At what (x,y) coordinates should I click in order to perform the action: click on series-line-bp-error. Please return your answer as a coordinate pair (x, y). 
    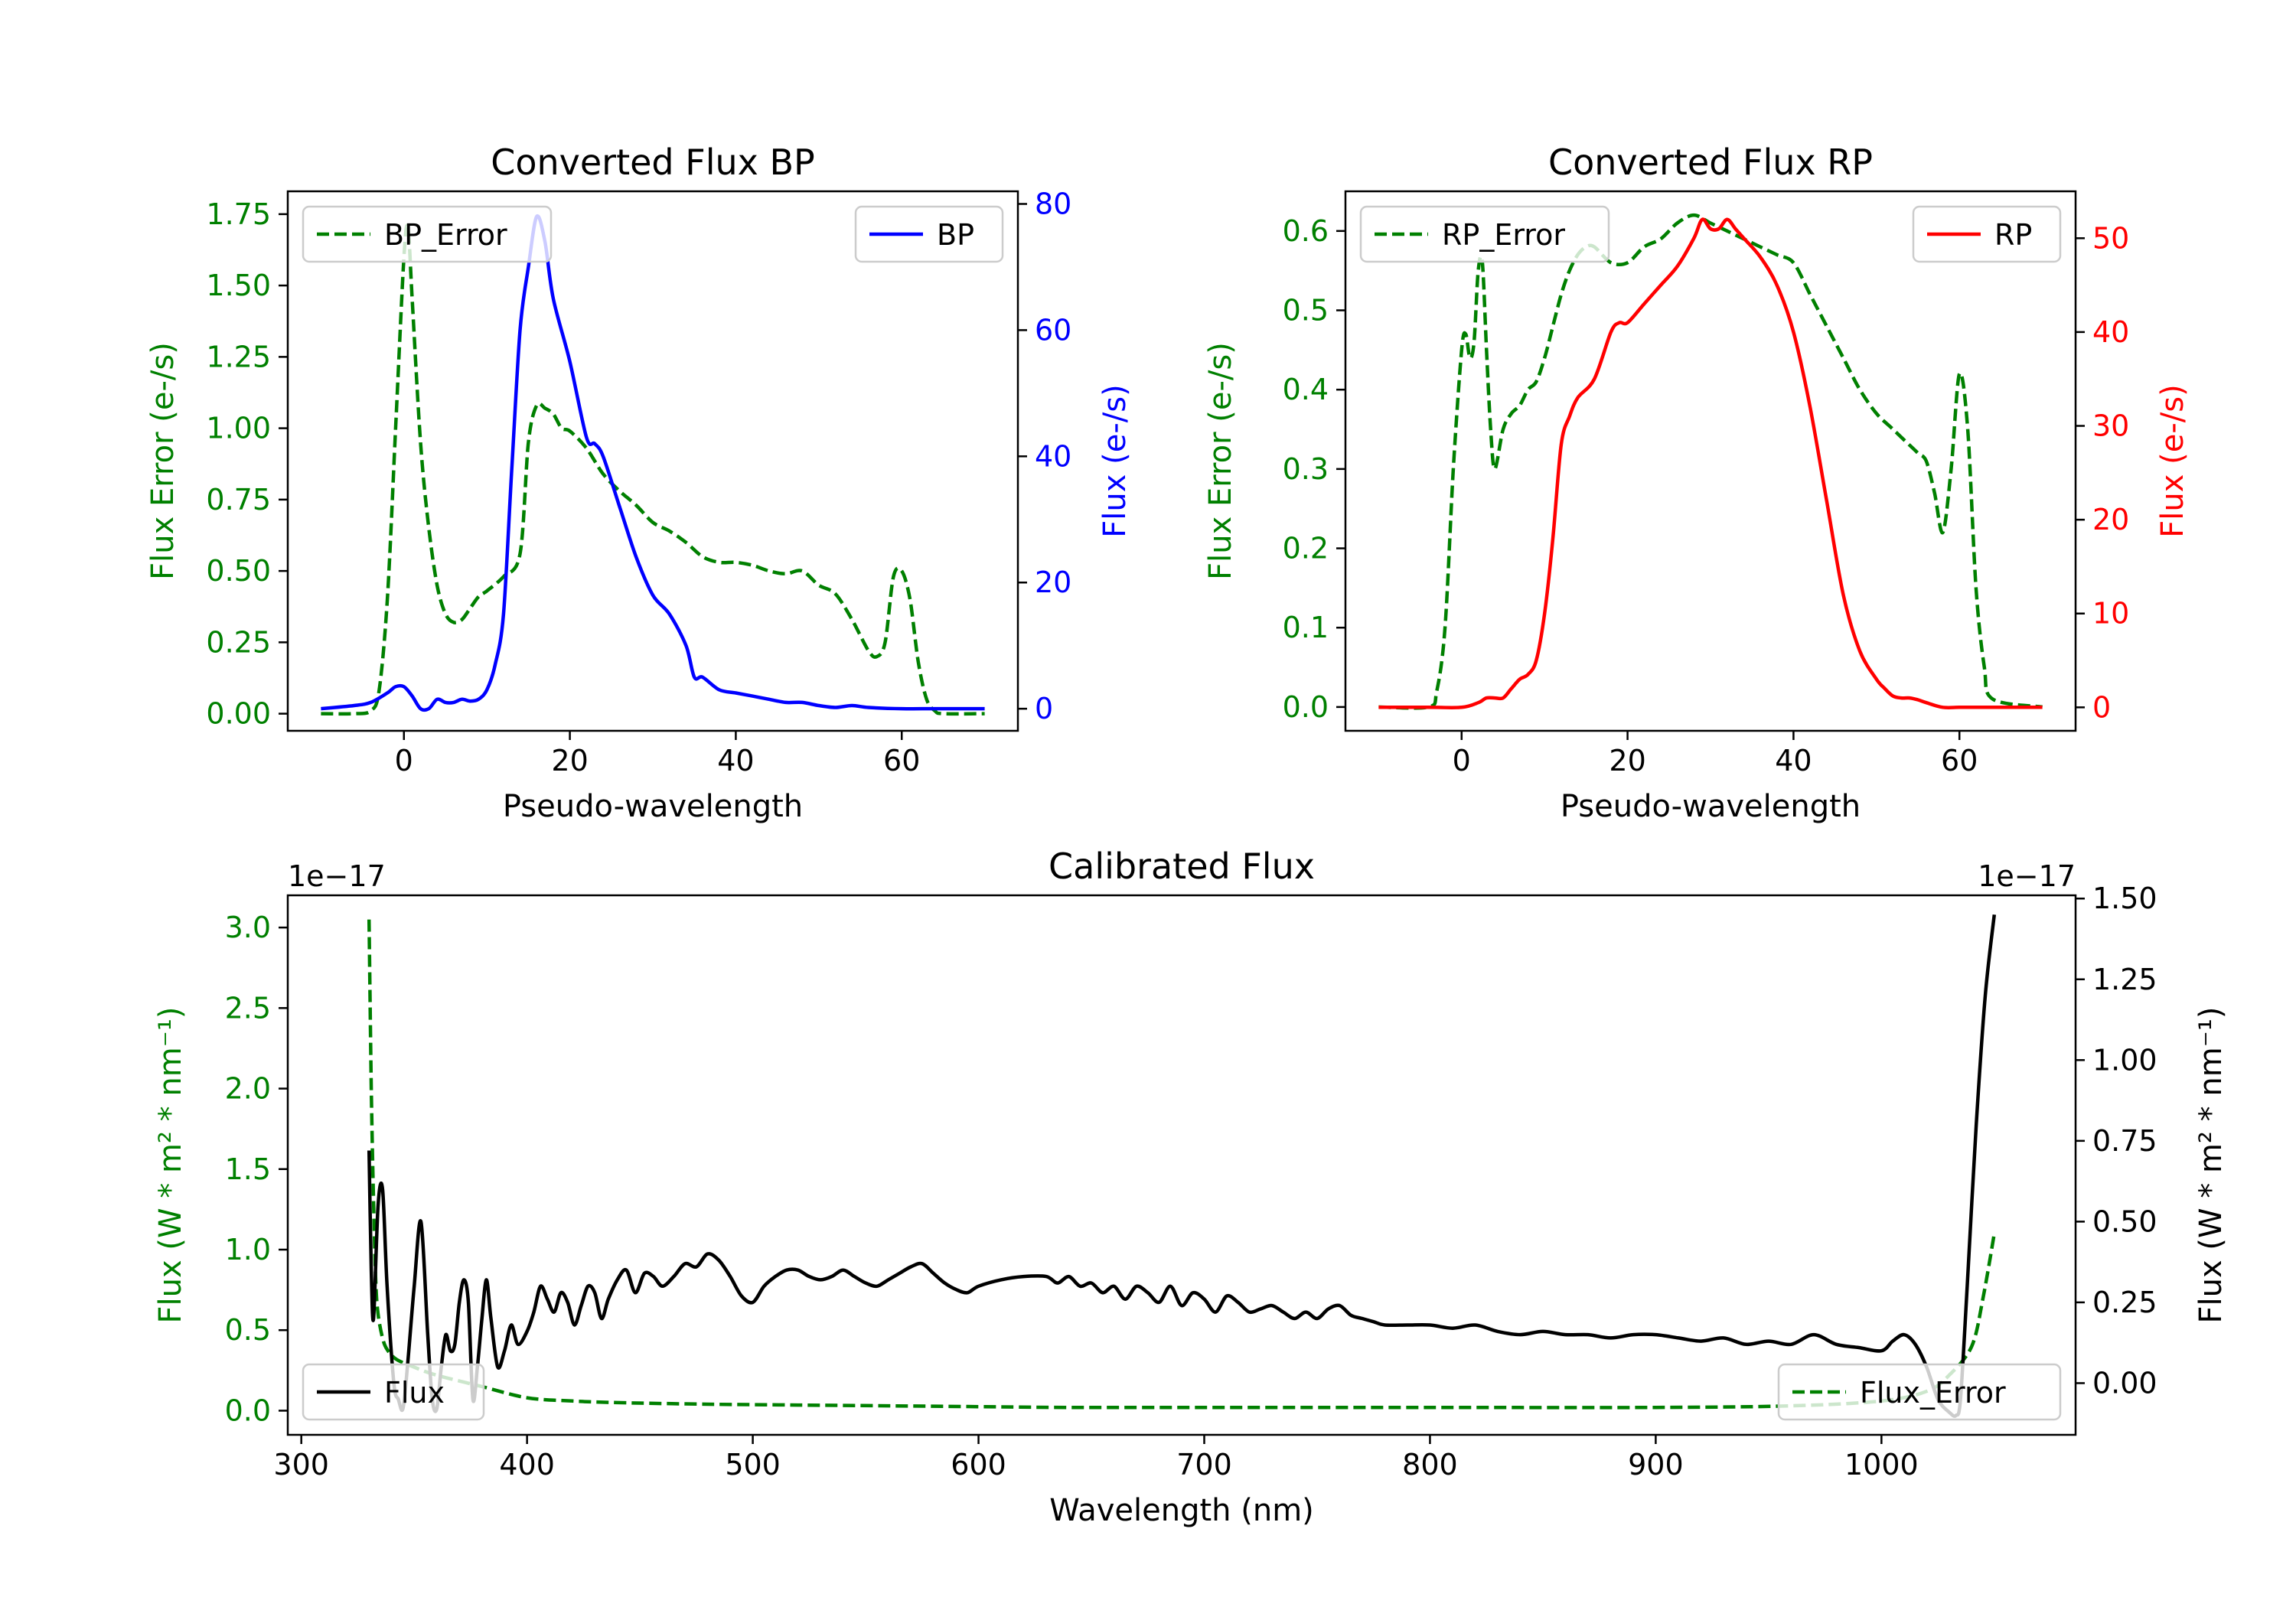
    Looking at the image, I should click on (653, 469).